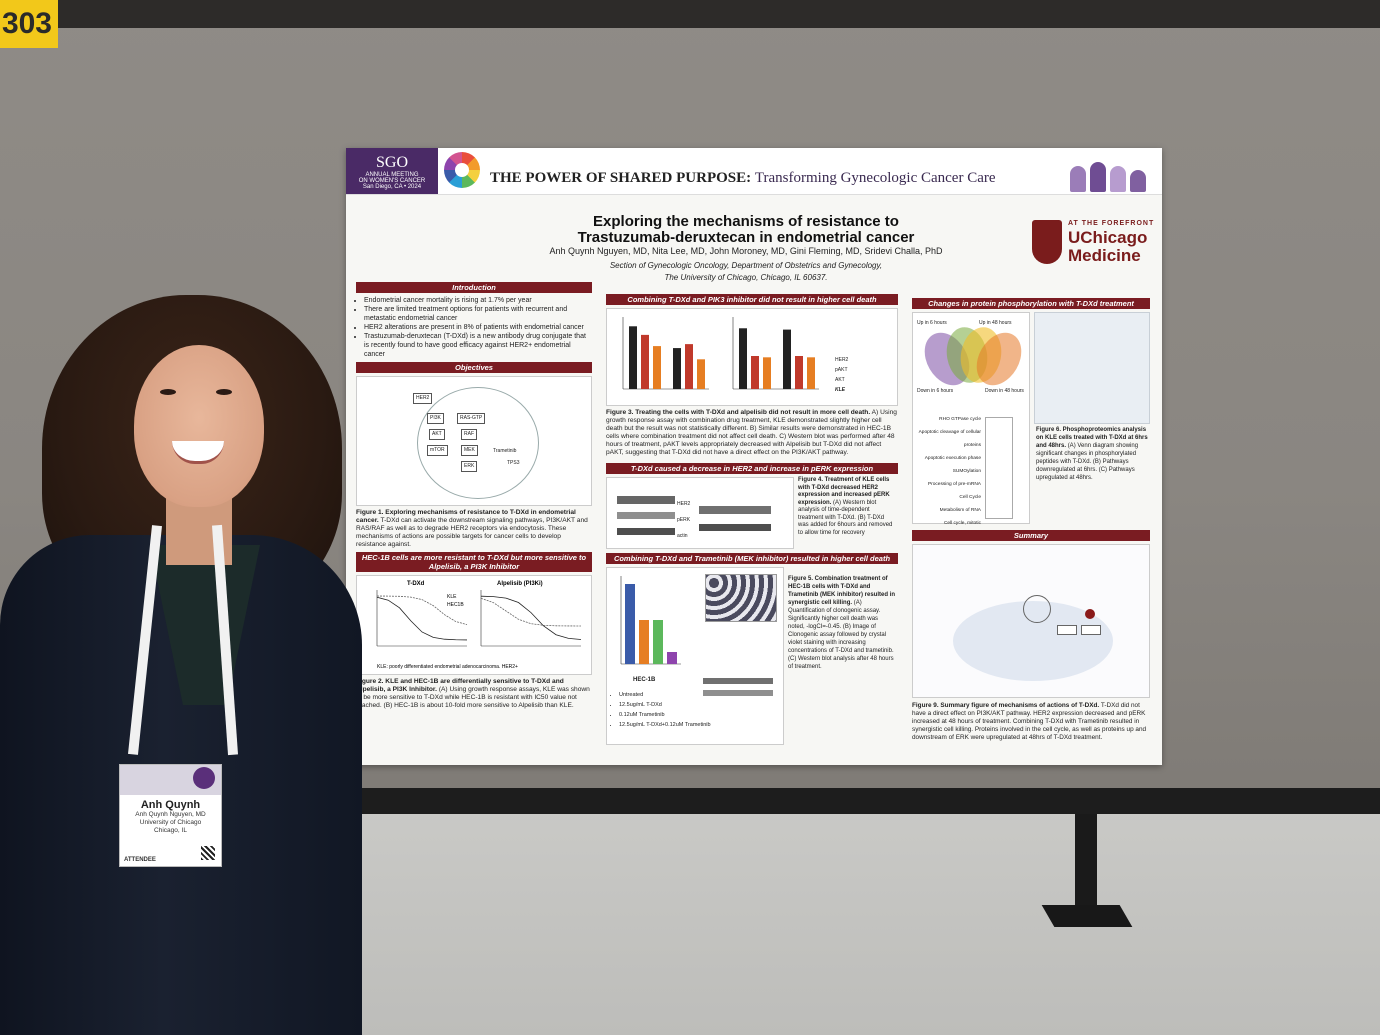 This screenshot has height=1035, width=1380. Describe the element at coordinates (437, 434) in the screenshot. I see `node-akt: AKT` at that location.